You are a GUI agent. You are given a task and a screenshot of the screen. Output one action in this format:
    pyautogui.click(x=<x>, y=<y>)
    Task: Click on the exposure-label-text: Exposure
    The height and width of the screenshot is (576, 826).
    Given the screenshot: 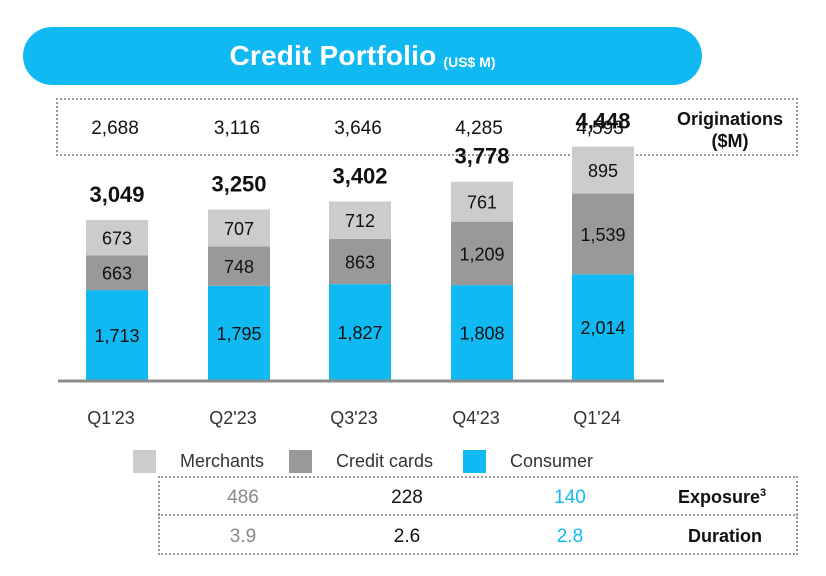 What is the action you would take?
    pyautogui.click(x=719, y=497)
    